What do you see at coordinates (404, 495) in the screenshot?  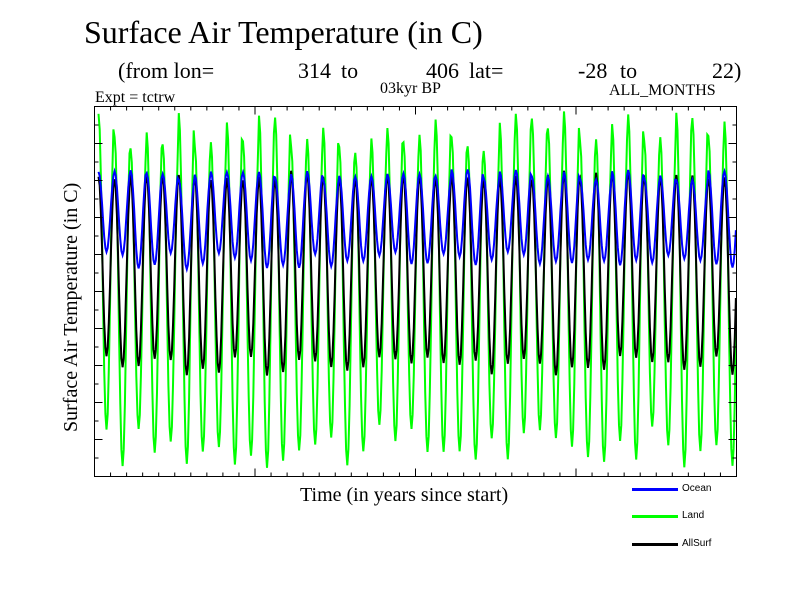 I see `x-axis-label: Time (in years since start)` at bounding box center [404, 495].